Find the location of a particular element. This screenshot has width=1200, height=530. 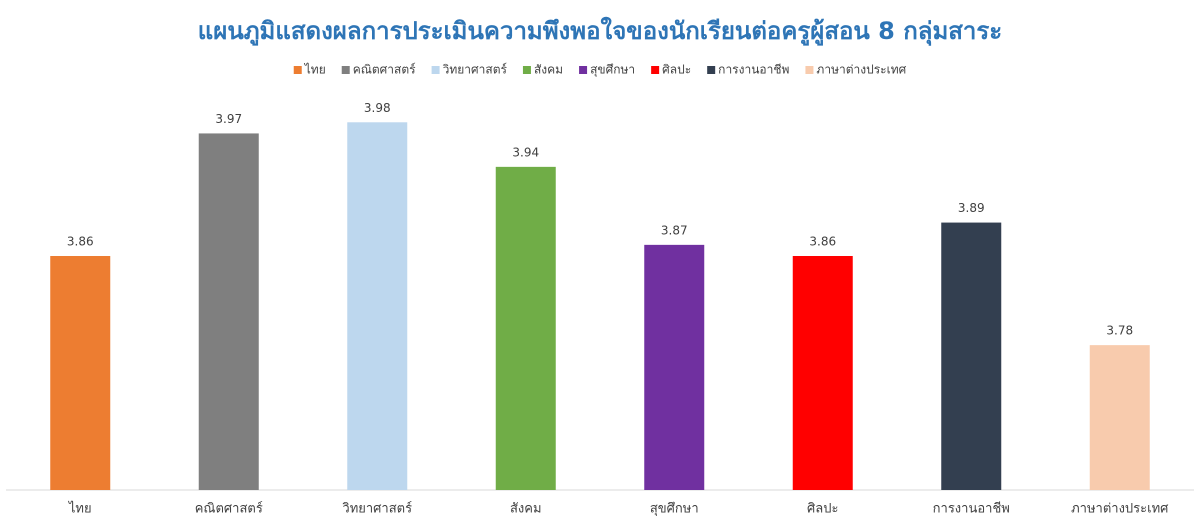

value-label: 3.78 is located at coordinates (1119, 331).